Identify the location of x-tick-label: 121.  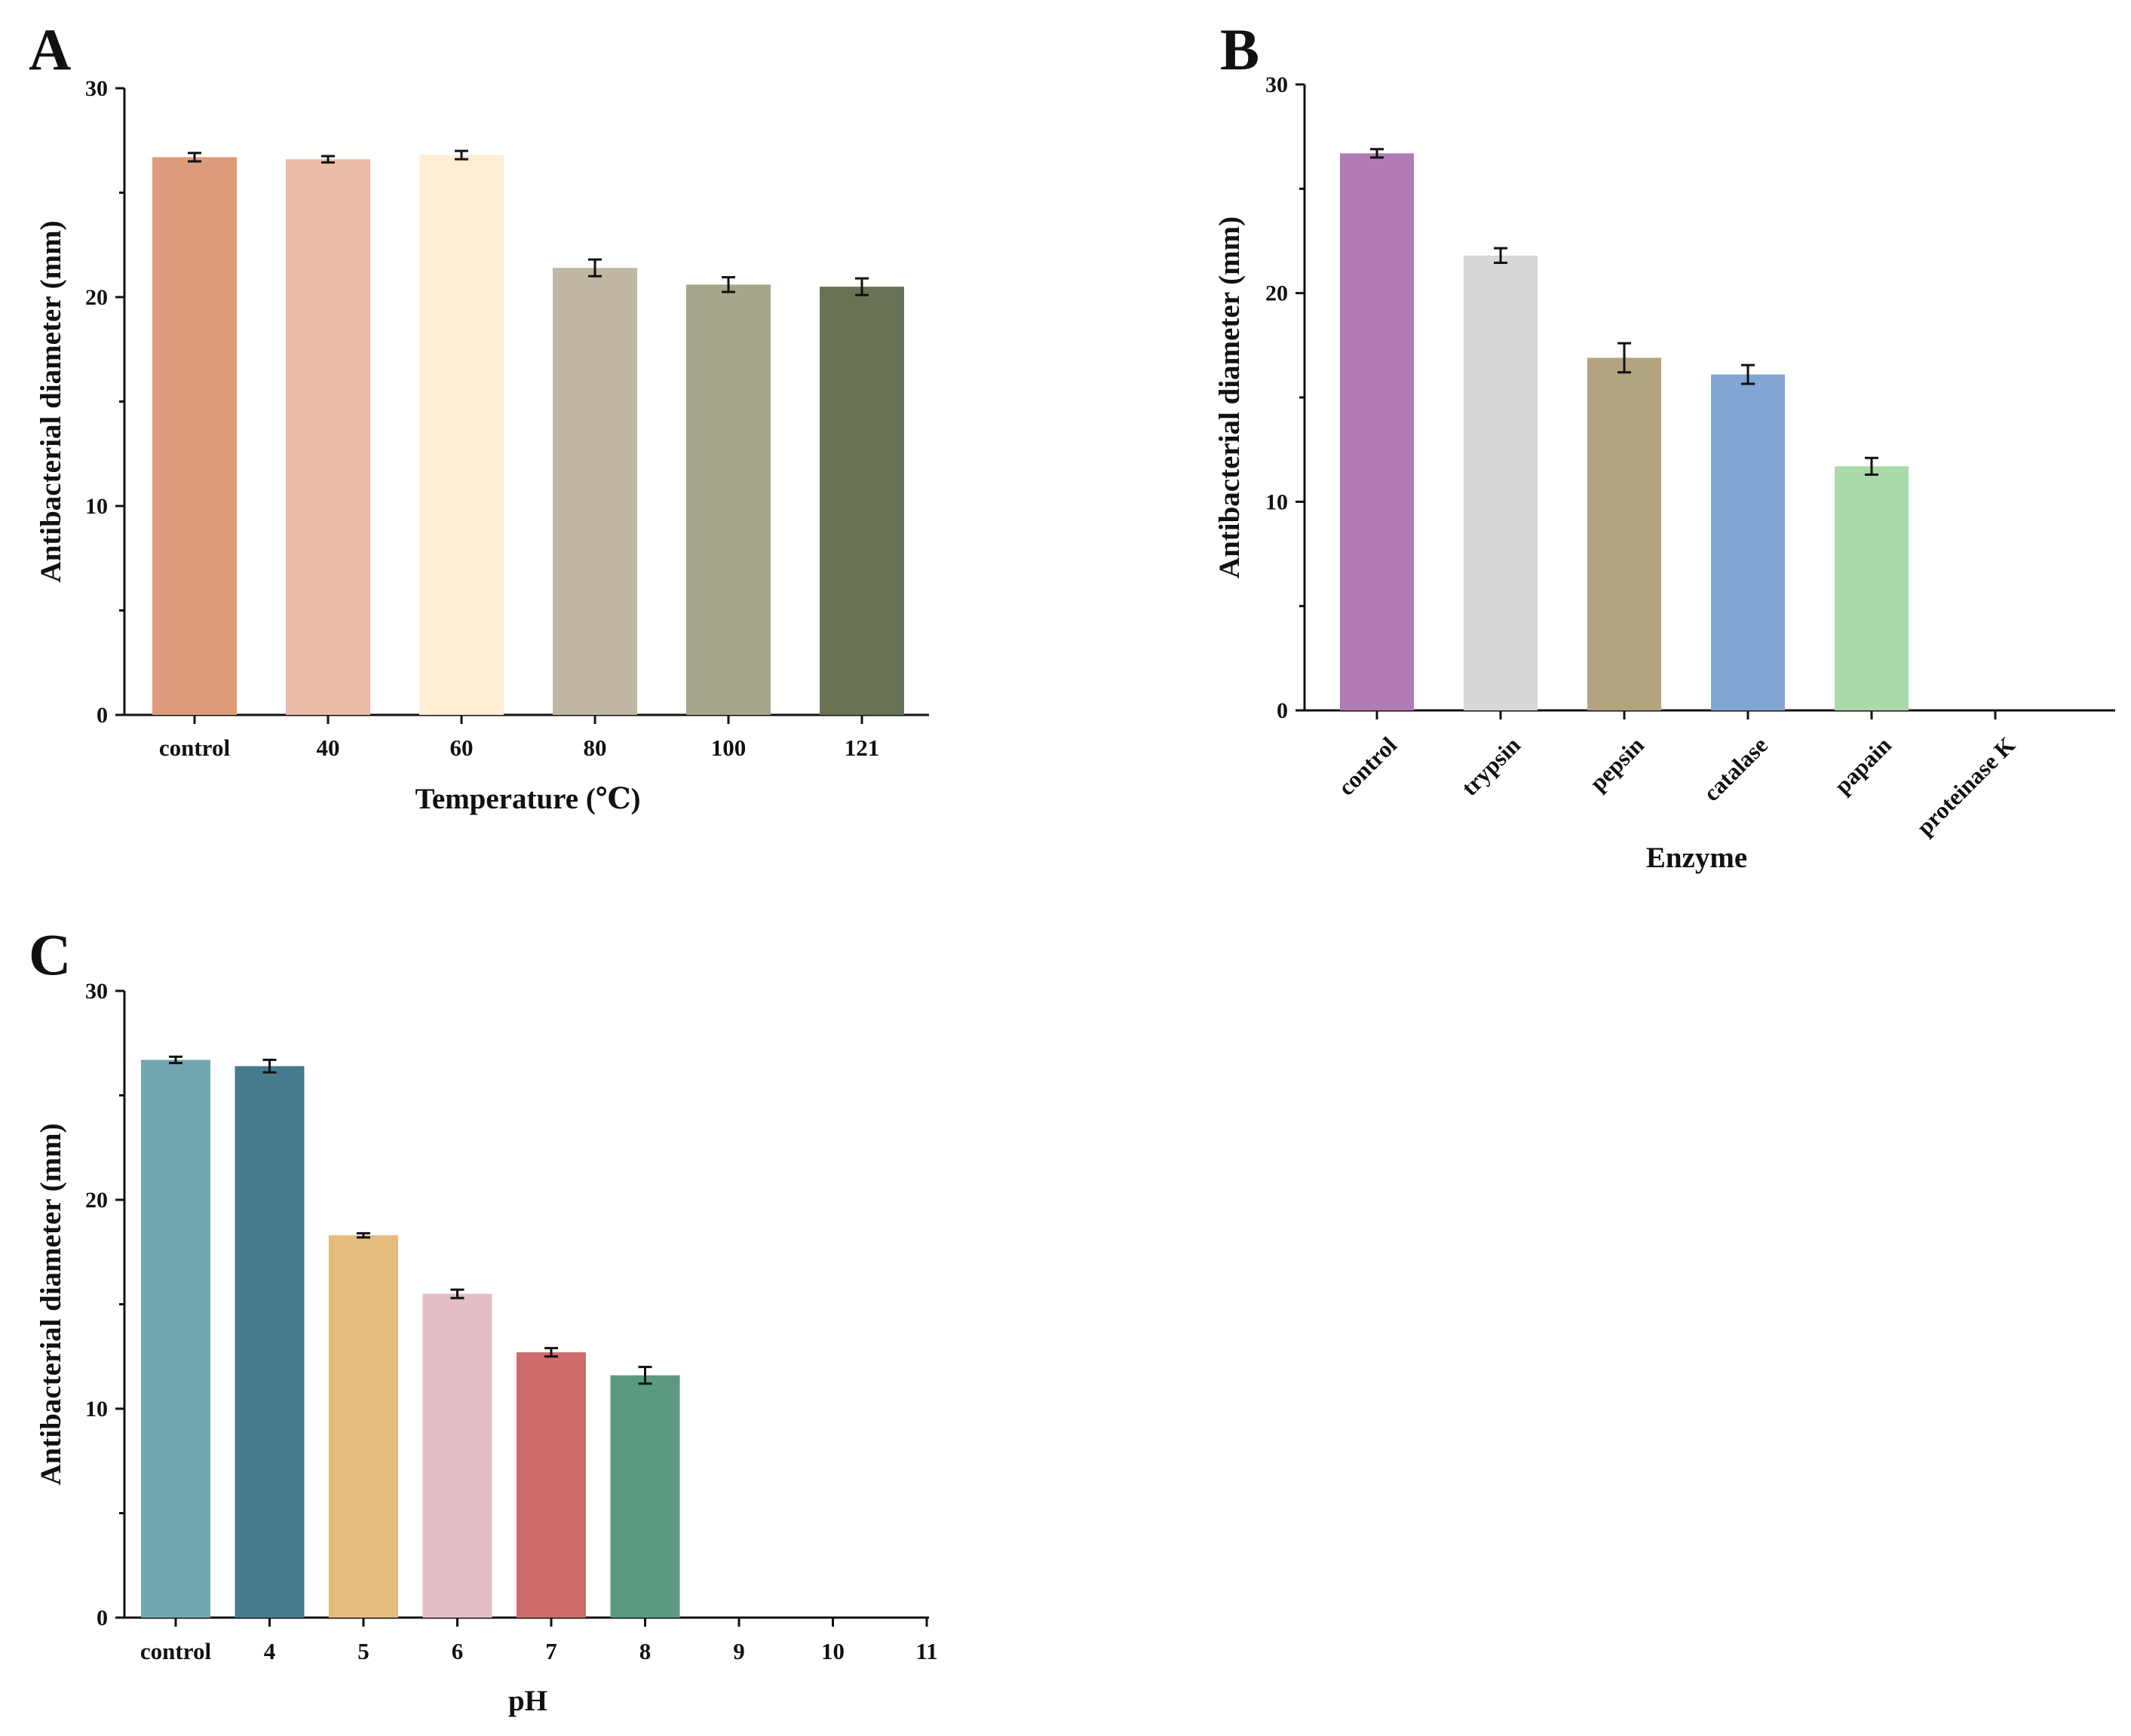
(862, 748).